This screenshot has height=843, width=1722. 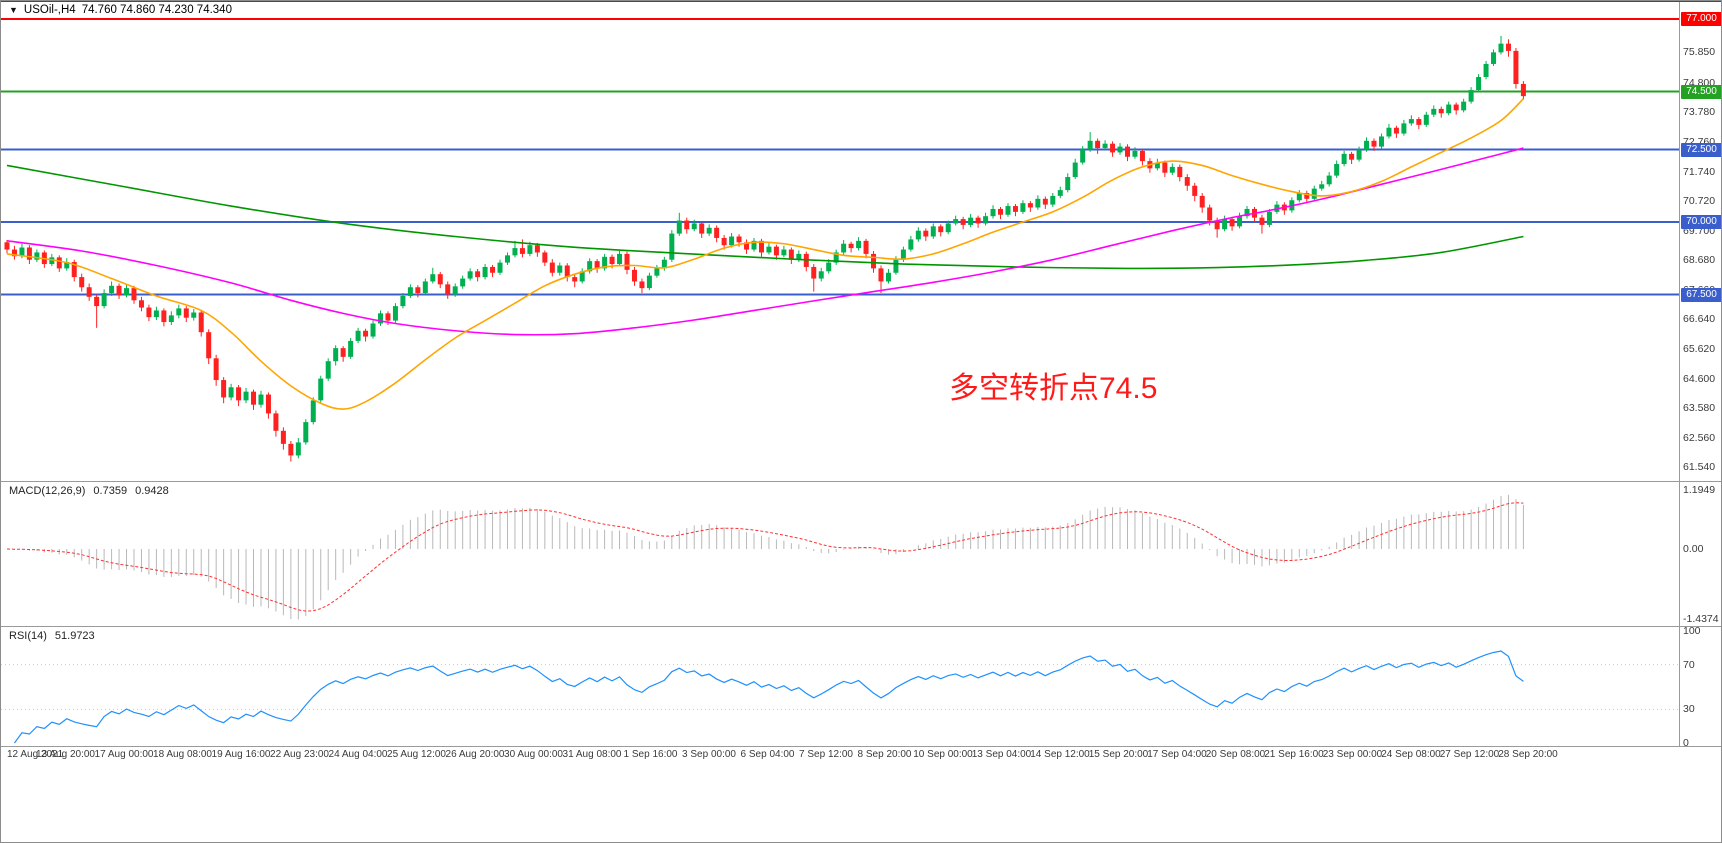 What do you see at coordinates (89, 491) in the screenshot?
I see `macd-indicator-label: MACD(12,26,9) 0.7359 0.9428` at bounding box center [89, 491].